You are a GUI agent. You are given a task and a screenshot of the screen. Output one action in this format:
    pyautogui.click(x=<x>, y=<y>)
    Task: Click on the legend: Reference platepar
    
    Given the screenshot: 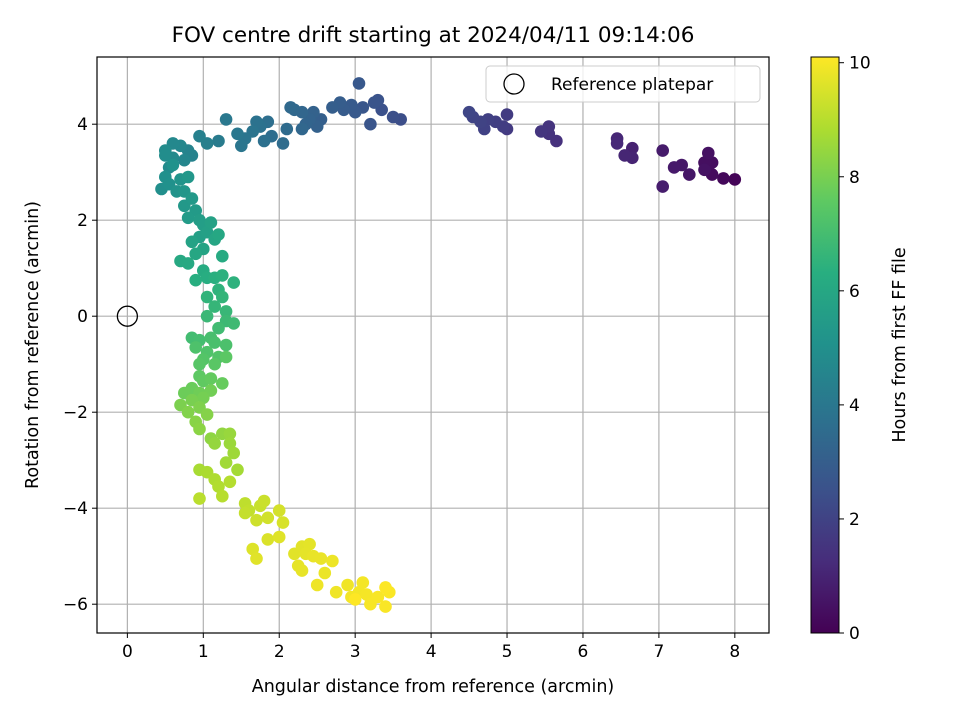 What is the action you would take?
    pyautogui.click(x=623, y=84)
    